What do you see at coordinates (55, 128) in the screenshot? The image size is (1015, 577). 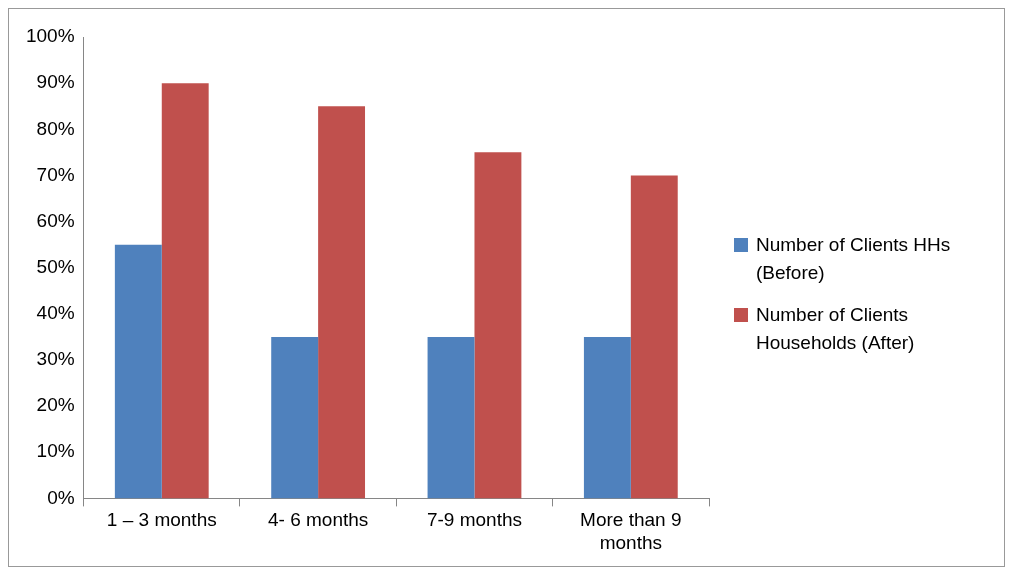 I see `y-tick-label: 80%` at bounding box center [55, 128].